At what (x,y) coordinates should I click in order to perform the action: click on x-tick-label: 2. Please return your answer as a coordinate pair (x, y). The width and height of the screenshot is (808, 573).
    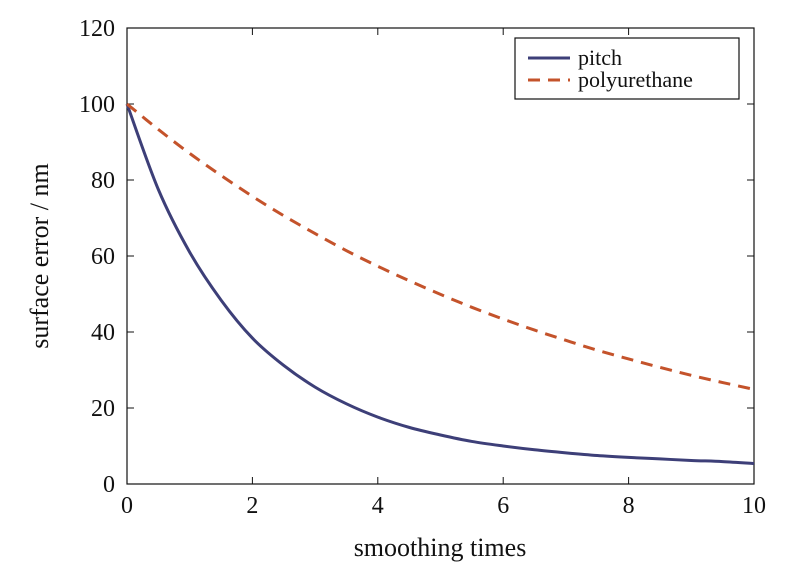
    Looking at the image, I should click on (252, 506).